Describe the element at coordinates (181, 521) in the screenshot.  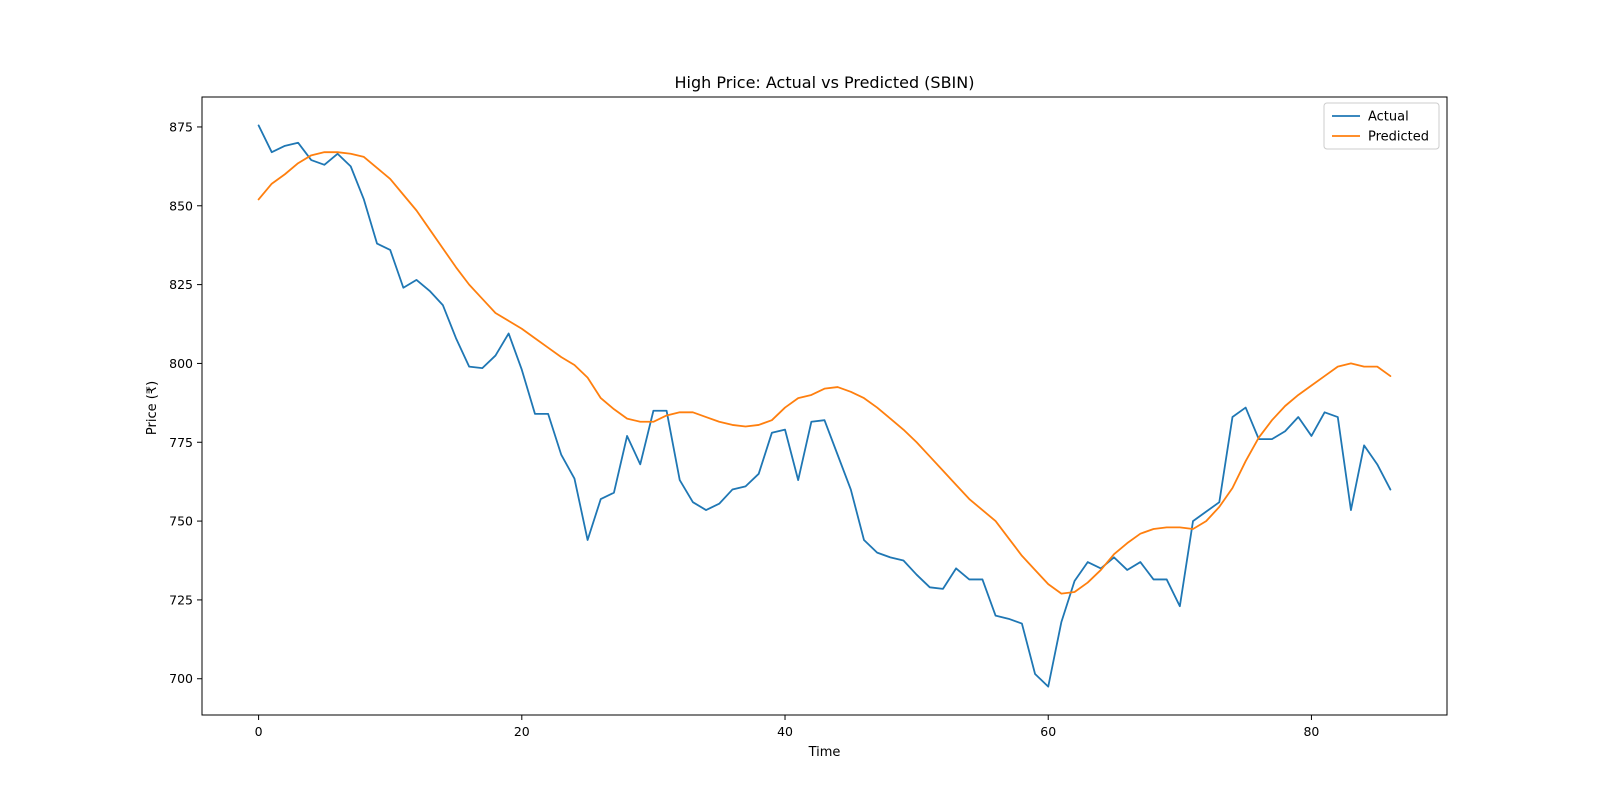
I see `y-tick-label: 750` at that location.